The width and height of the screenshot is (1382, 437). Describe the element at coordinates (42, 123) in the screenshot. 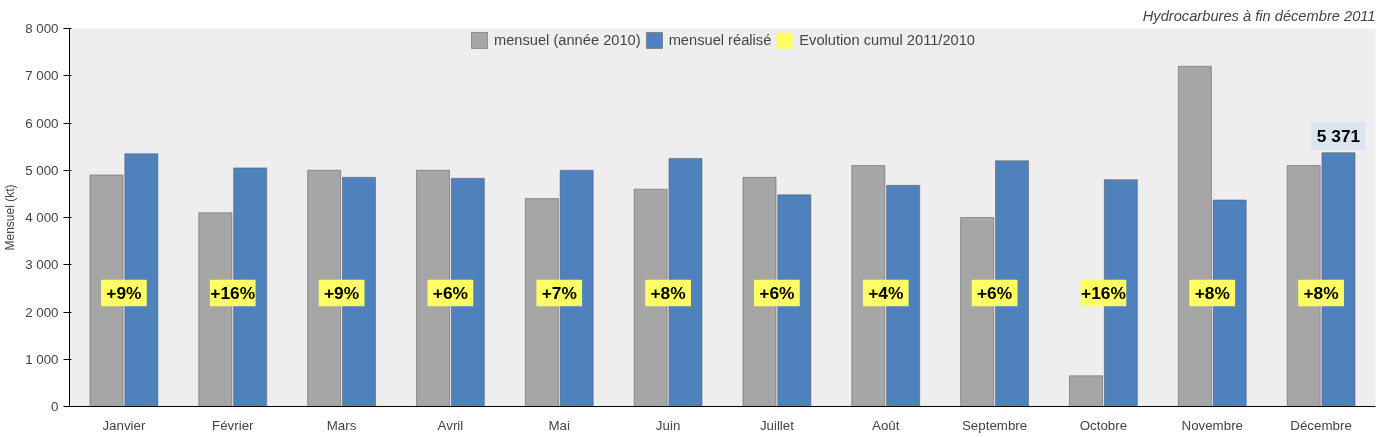

I see `y-tick-label: 6 000` at that location.